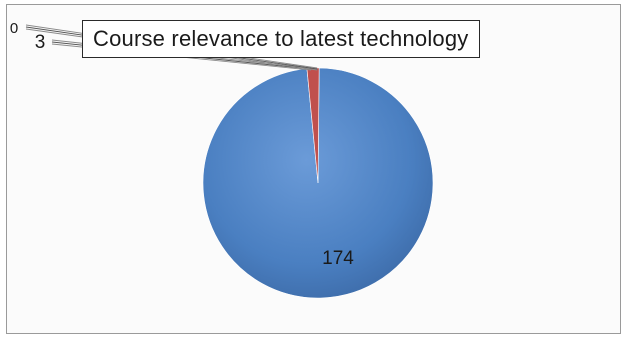 This screenshot has width=629, height=342. I want to click on slice-label-2: 0, so click(14, 28).